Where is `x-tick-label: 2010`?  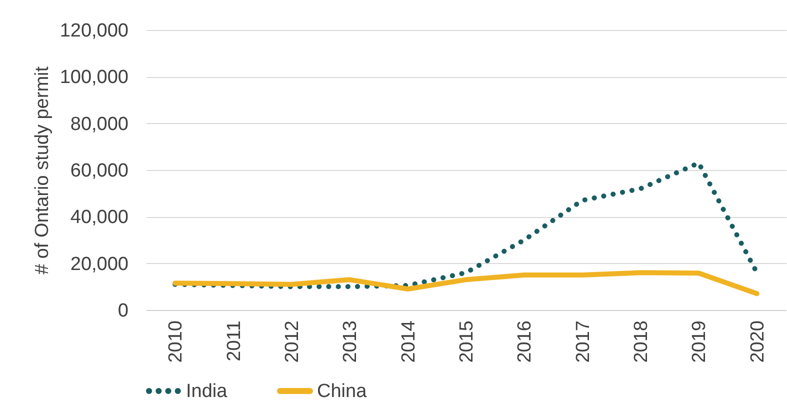 x-tick-label: 2010 is located at coordinates (176, 341).